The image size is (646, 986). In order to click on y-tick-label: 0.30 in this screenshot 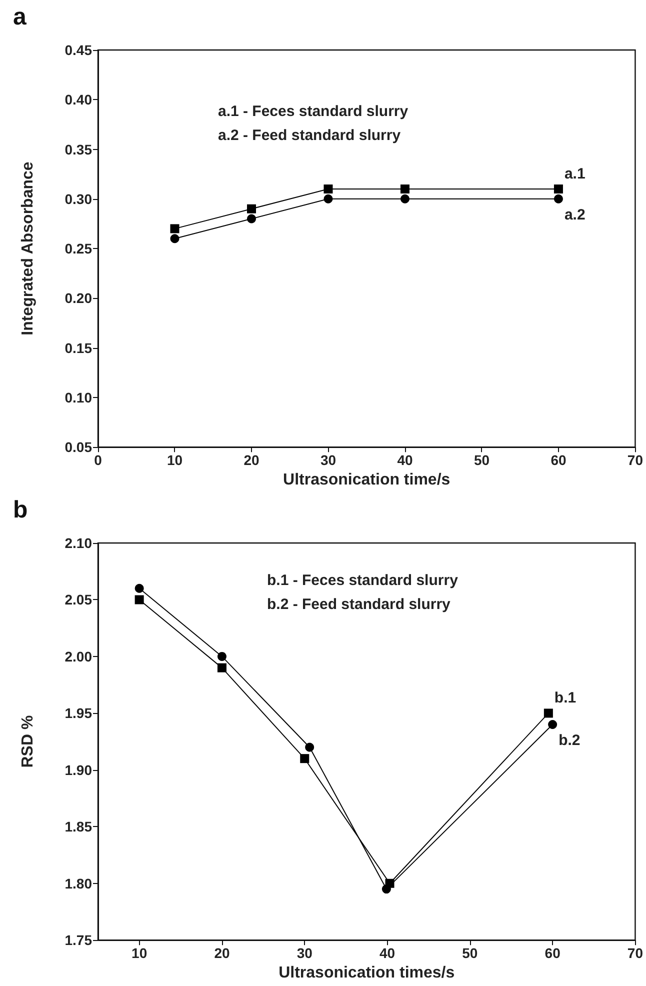, I will do `click(78, 198)`.